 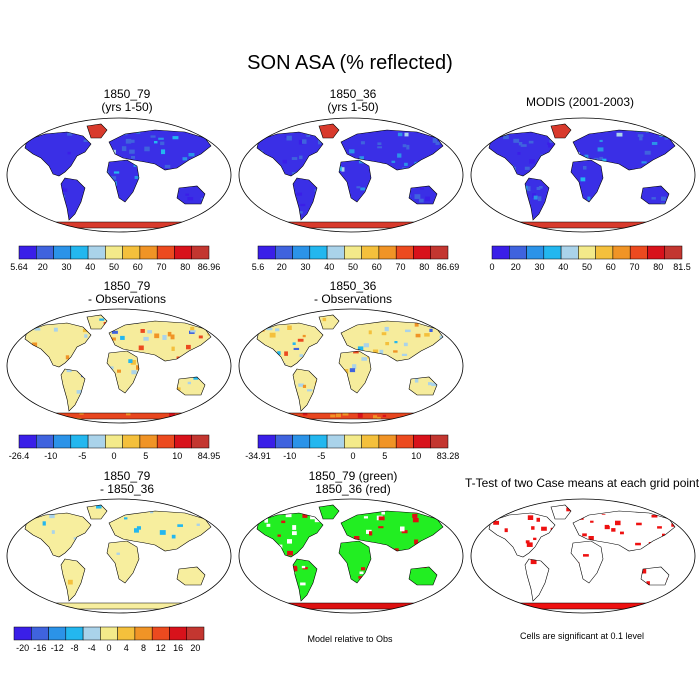 I want to click on panel-7-note: Model relative to Obs, so click(x=350, y=639).